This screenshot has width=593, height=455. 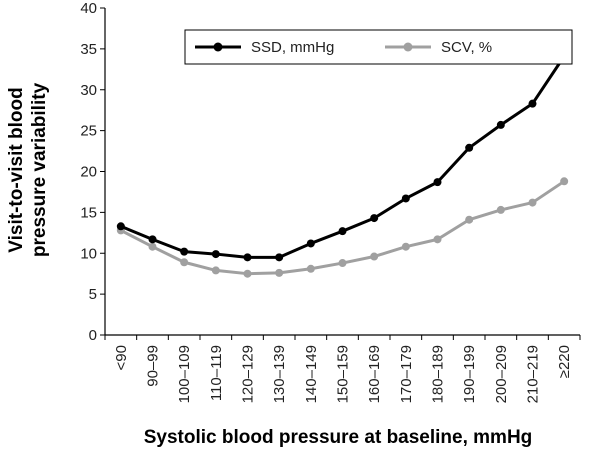 What do you see at coordinates (16, 169) in the screenshot?
I see `y-axis-title-line-1: Visit-to-visit blood` at bounding box center [16, 169].